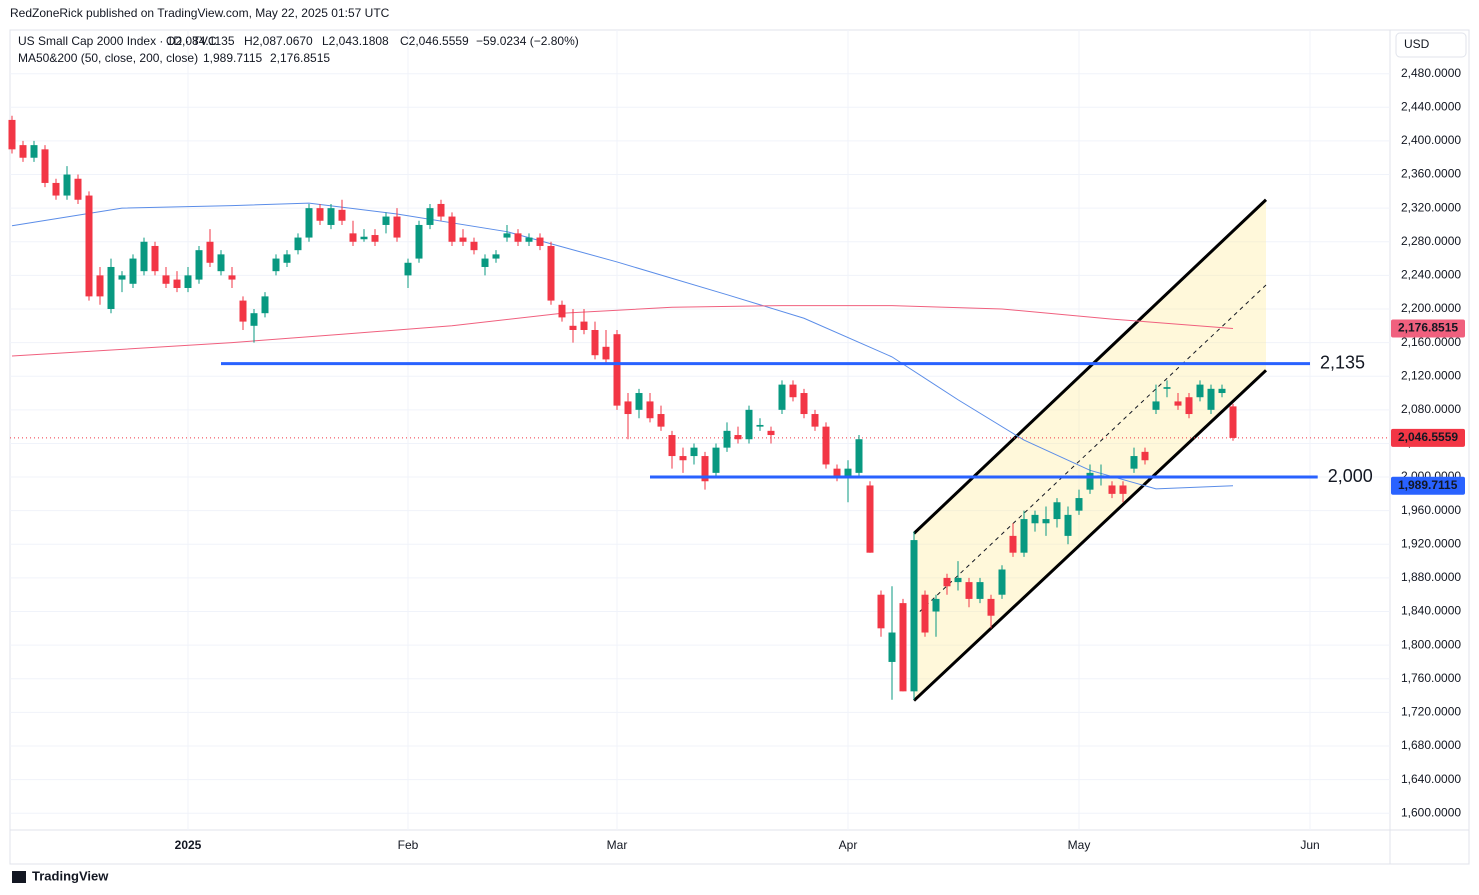 The width and height of the screenshot is (1479, 895). What do you see at coordinates (622, 331) in the screenshot?
I see `ma-line` at bounding box center [622, 331].